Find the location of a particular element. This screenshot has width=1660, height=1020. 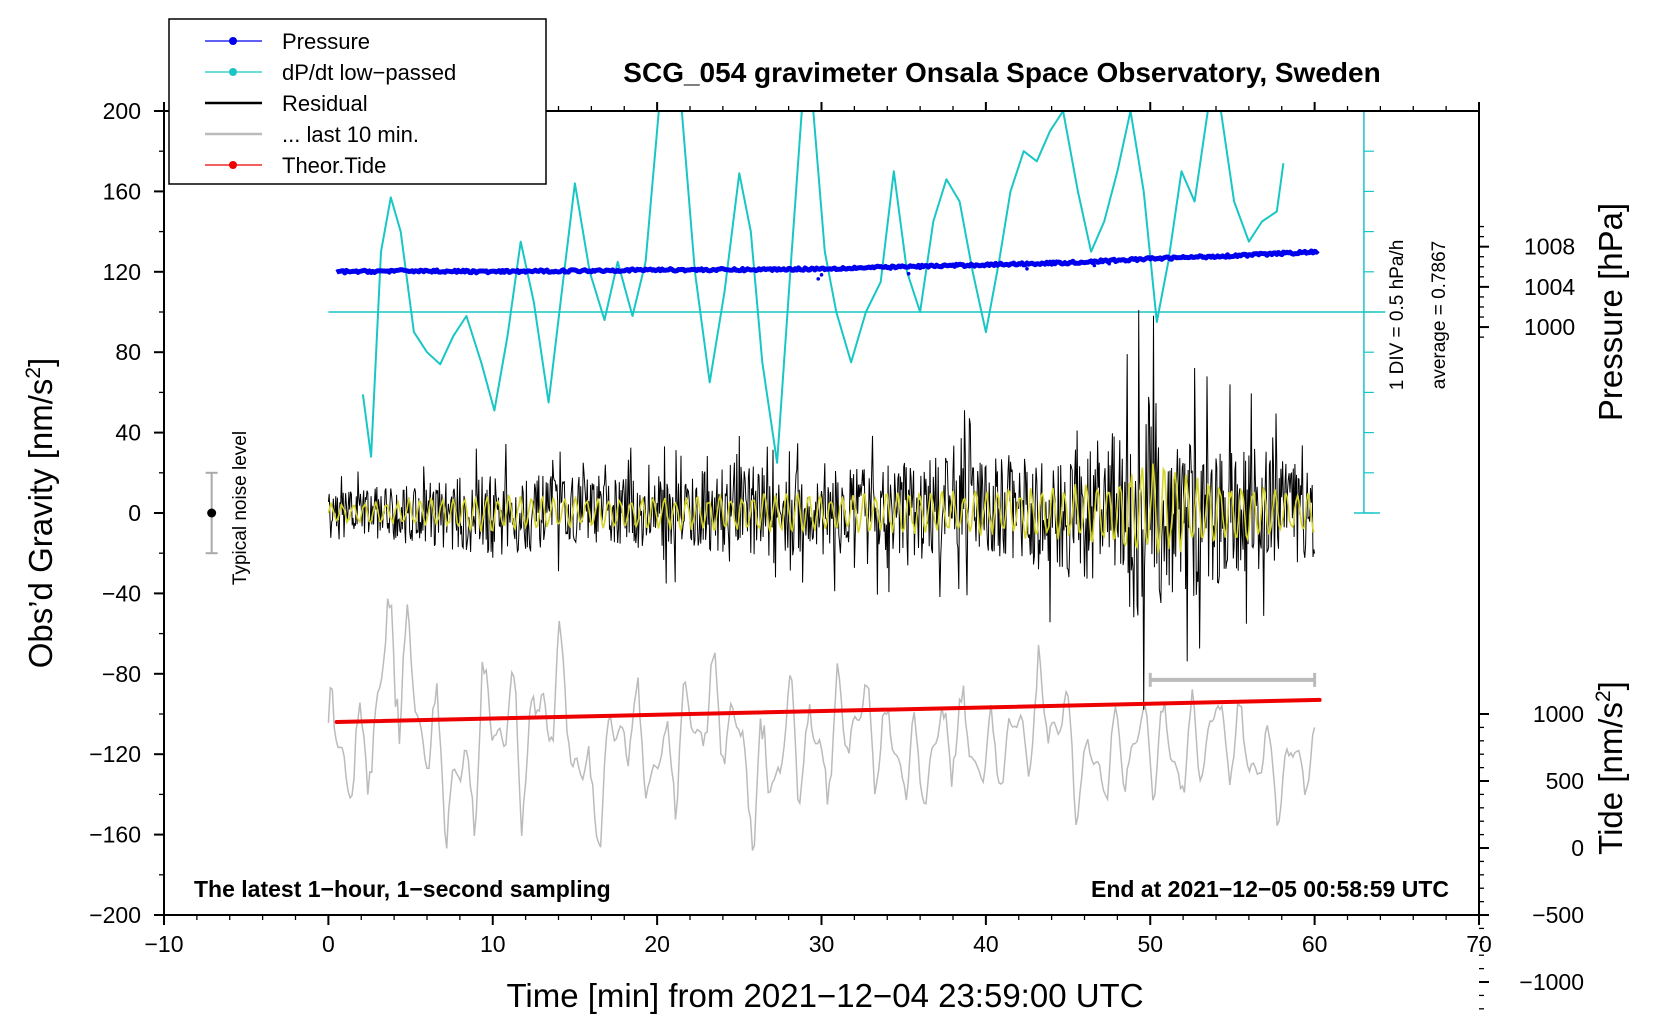

x-tick-label: 40 is located at coordinates (986, 944).